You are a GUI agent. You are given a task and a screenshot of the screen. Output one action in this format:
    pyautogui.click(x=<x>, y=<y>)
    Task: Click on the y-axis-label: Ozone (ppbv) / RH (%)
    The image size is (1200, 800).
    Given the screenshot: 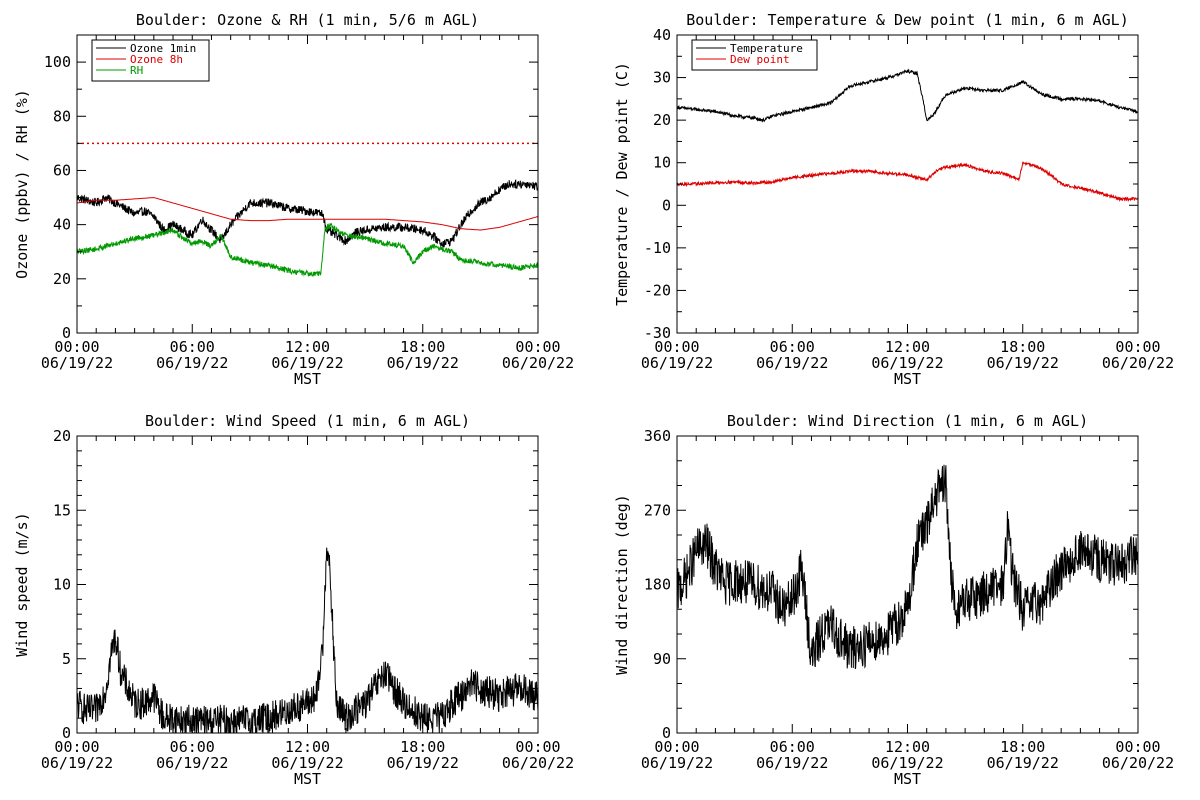 What is the action you would take?
    pyautogui.click(x=22, y=184)
    